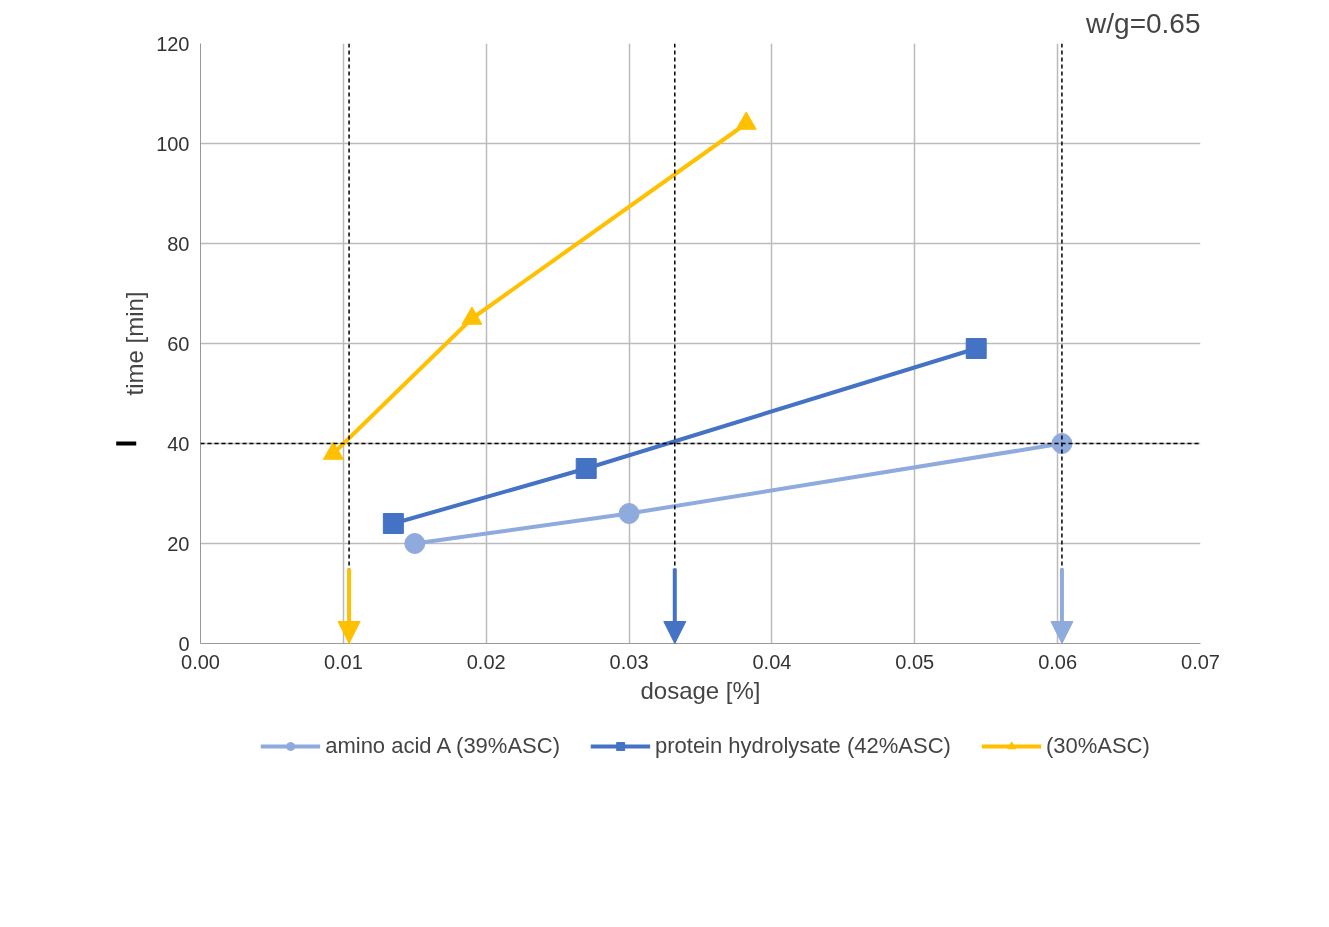 The image size is (1329, 927). What do you see at coordinates (915, 661) in the screenshot?
I see `x-tick-label: 0.05` at bounding box center [915, 661].